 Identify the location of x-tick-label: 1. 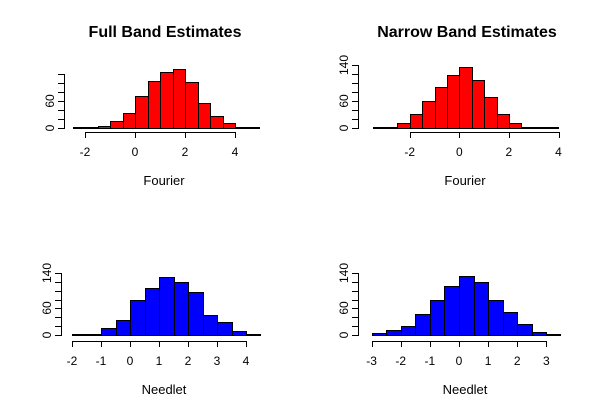
(159, 361).